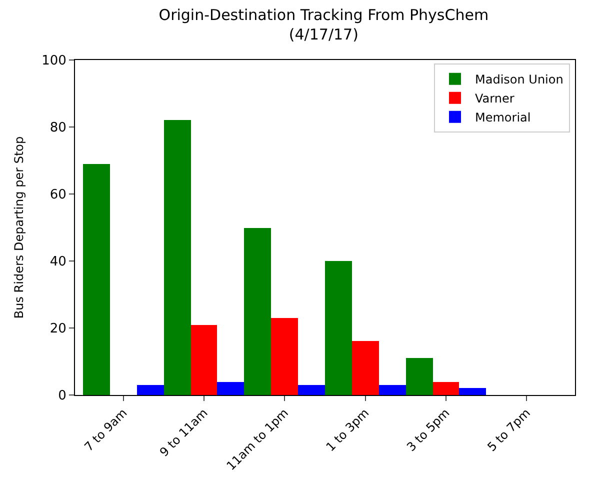  I want to click on y-tick-label: 20, so click(58, 329).